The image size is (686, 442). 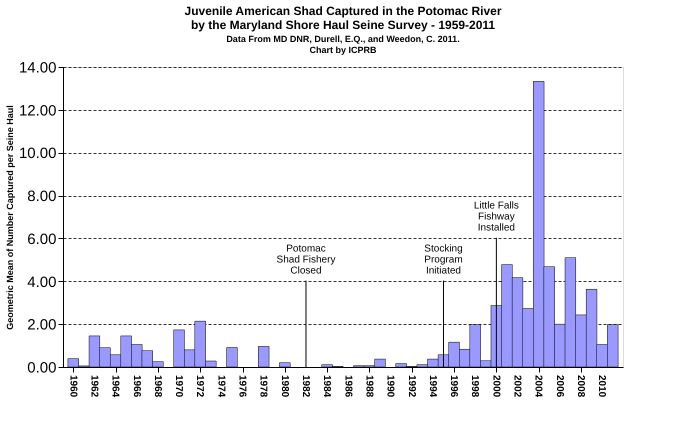 What do you see at coordinates (496, 386) in the screenshot?
I see `x-tick-label: 2000` at bounding box center [496, 386].